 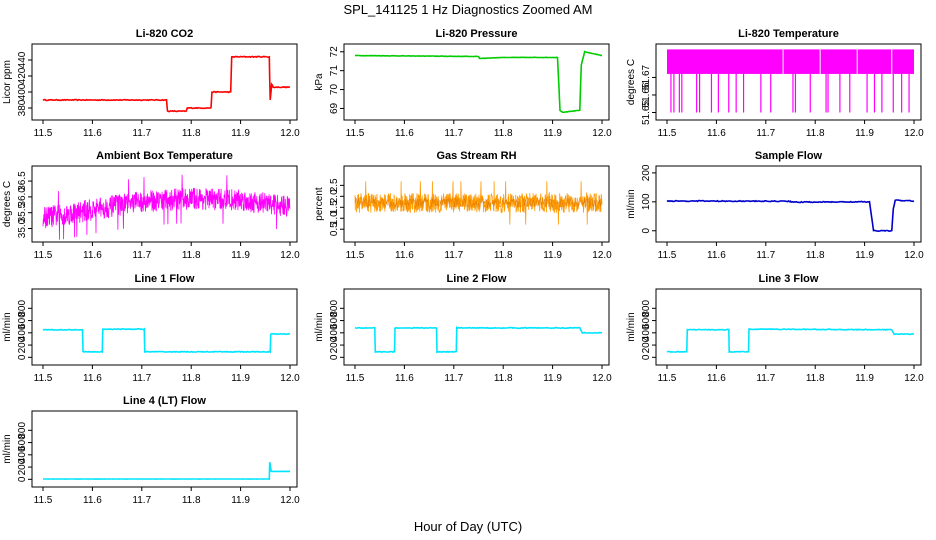 I want to click on series-line-accent, so click(x=478, y=203).